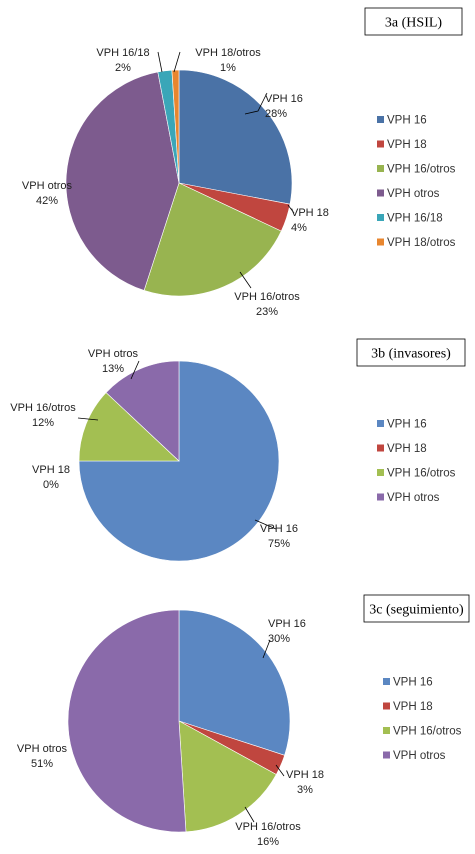  Describe the element at coordinates (228, 53) in the screenshot. I see `chart-1-label-name-vph-18-otros: VPH 18/otros` at that location.